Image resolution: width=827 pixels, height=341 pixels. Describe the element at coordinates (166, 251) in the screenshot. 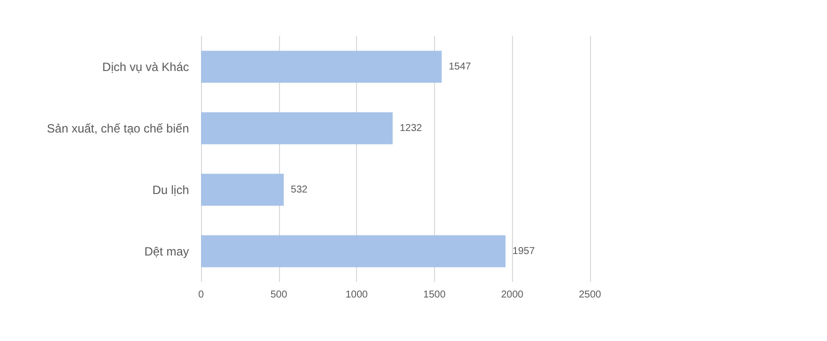

I see `y-tick-label: Dệt may` at that location.